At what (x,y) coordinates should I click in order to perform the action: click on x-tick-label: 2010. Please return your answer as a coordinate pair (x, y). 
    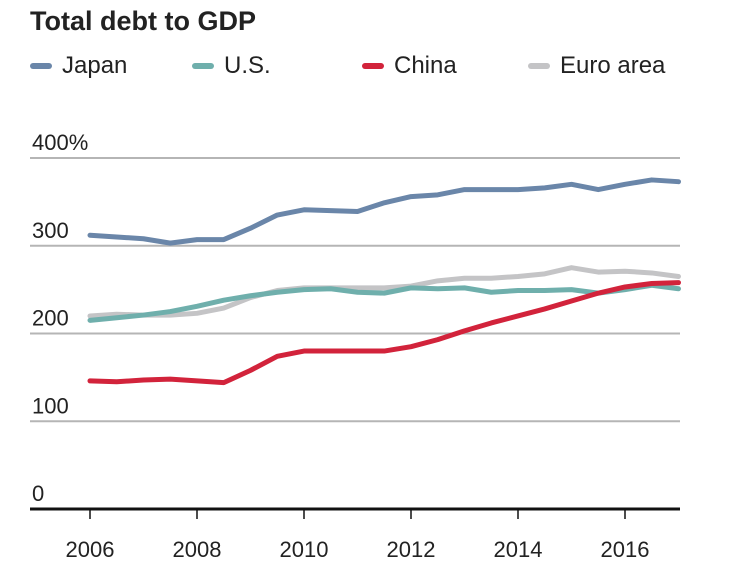
    Looking at the image, I should click on (304, 549).